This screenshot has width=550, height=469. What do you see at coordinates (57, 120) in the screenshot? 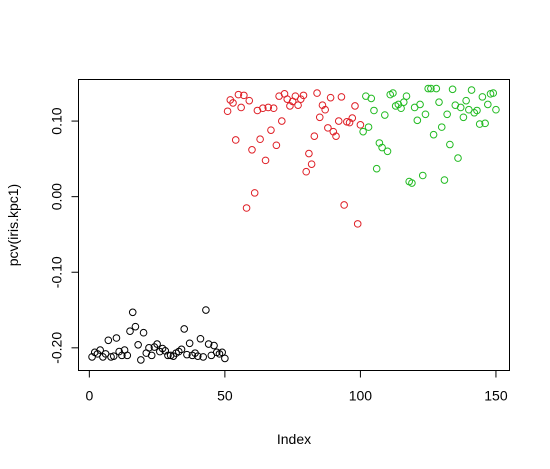
I see `y-tick-label: 0.10` at bounding box center [57, 120].